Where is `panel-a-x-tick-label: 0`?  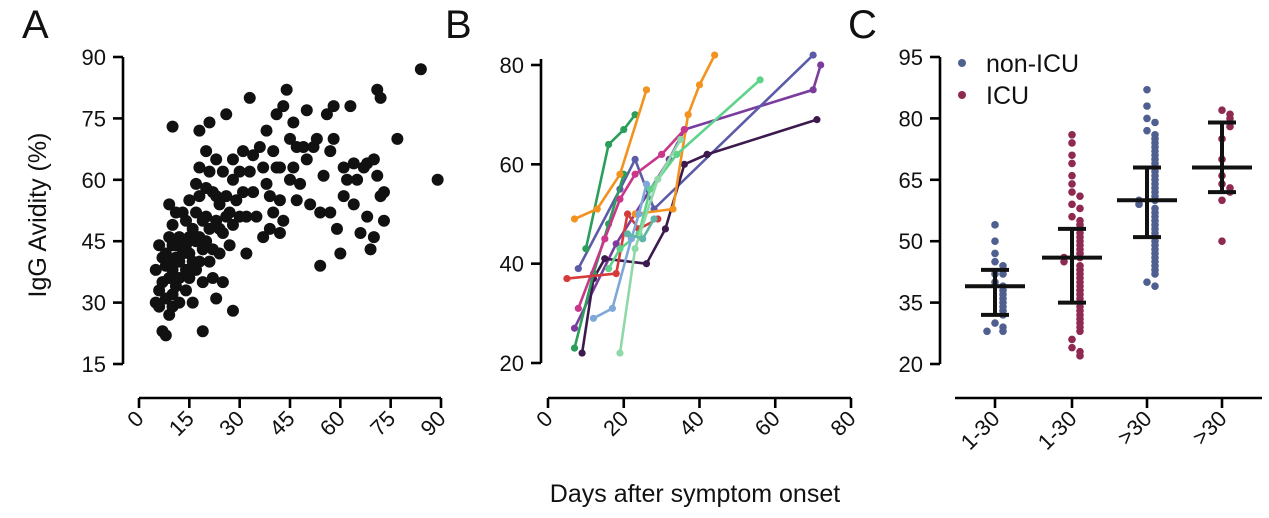 panel-a-x-tick-label: 0 is located at coordinates (135, 419).